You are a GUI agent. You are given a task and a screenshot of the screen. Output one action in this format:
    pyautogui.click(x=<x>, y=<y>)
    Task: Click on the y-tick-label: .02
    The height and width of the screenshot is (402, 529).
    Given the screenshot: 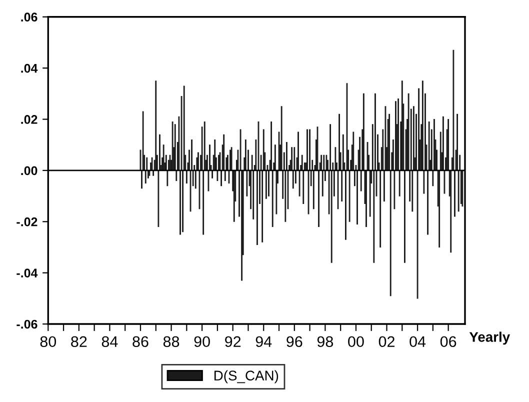 What is the action you would take?
    pyautogui.click(x=29, y=119)
    